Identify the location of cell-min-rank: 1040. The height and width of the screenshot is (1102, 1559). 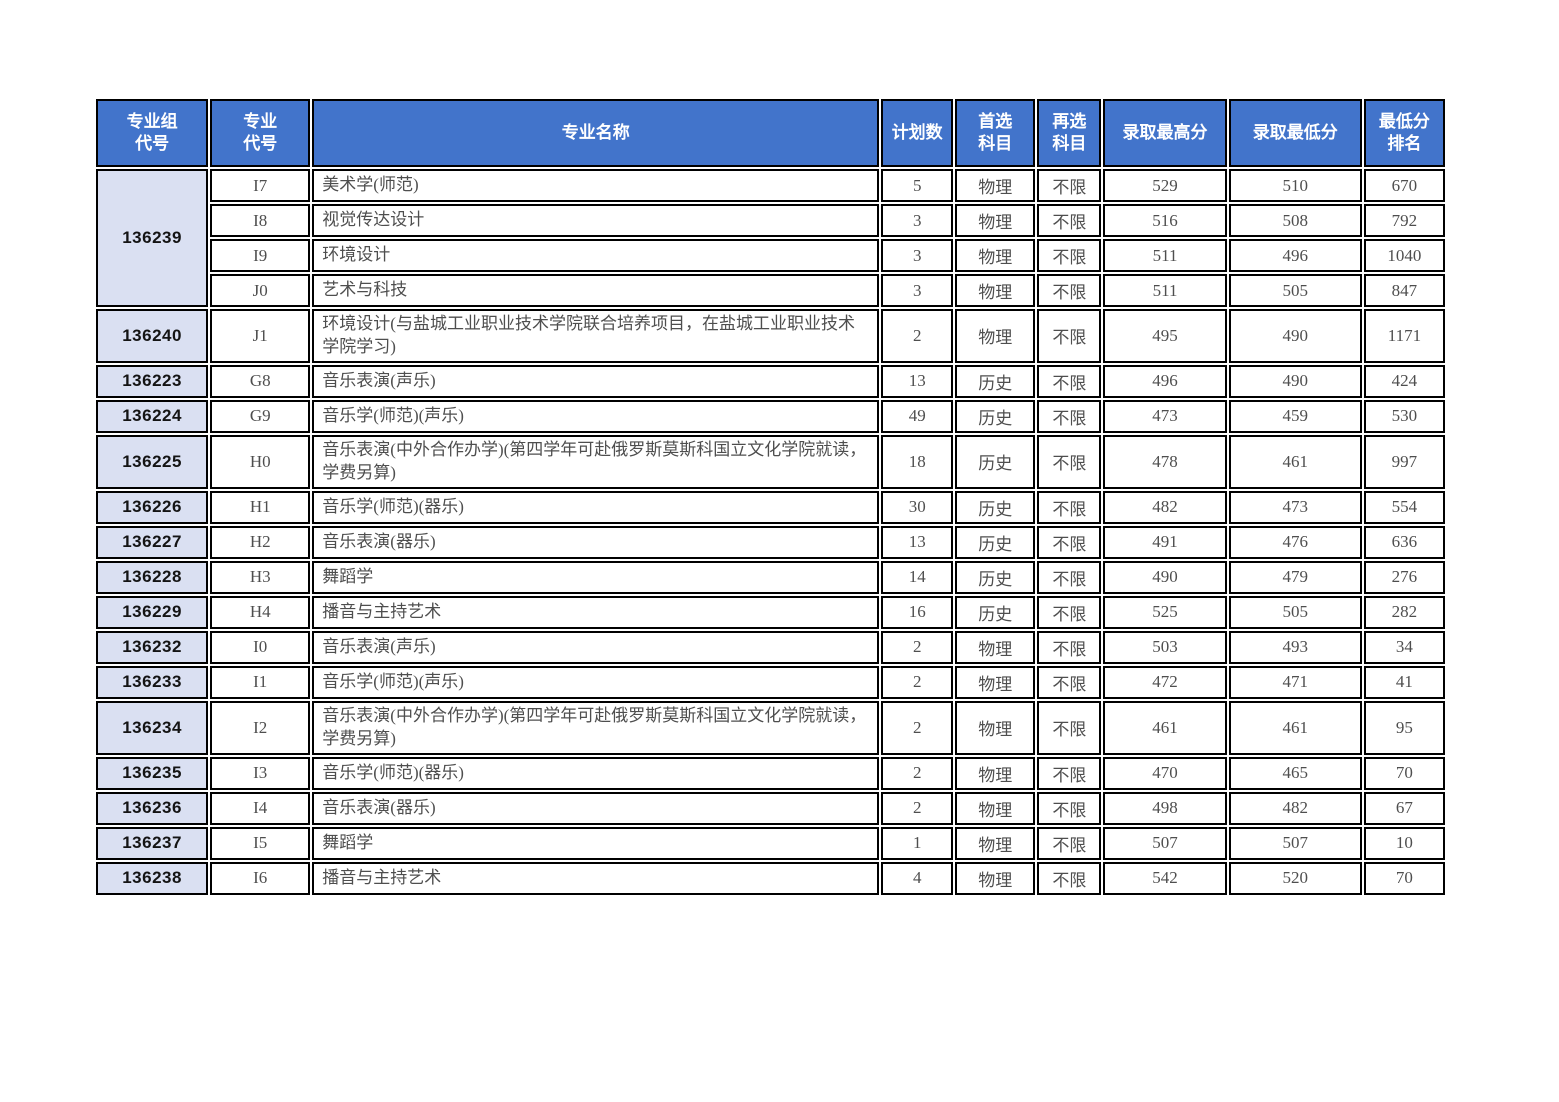
(1404, 255).